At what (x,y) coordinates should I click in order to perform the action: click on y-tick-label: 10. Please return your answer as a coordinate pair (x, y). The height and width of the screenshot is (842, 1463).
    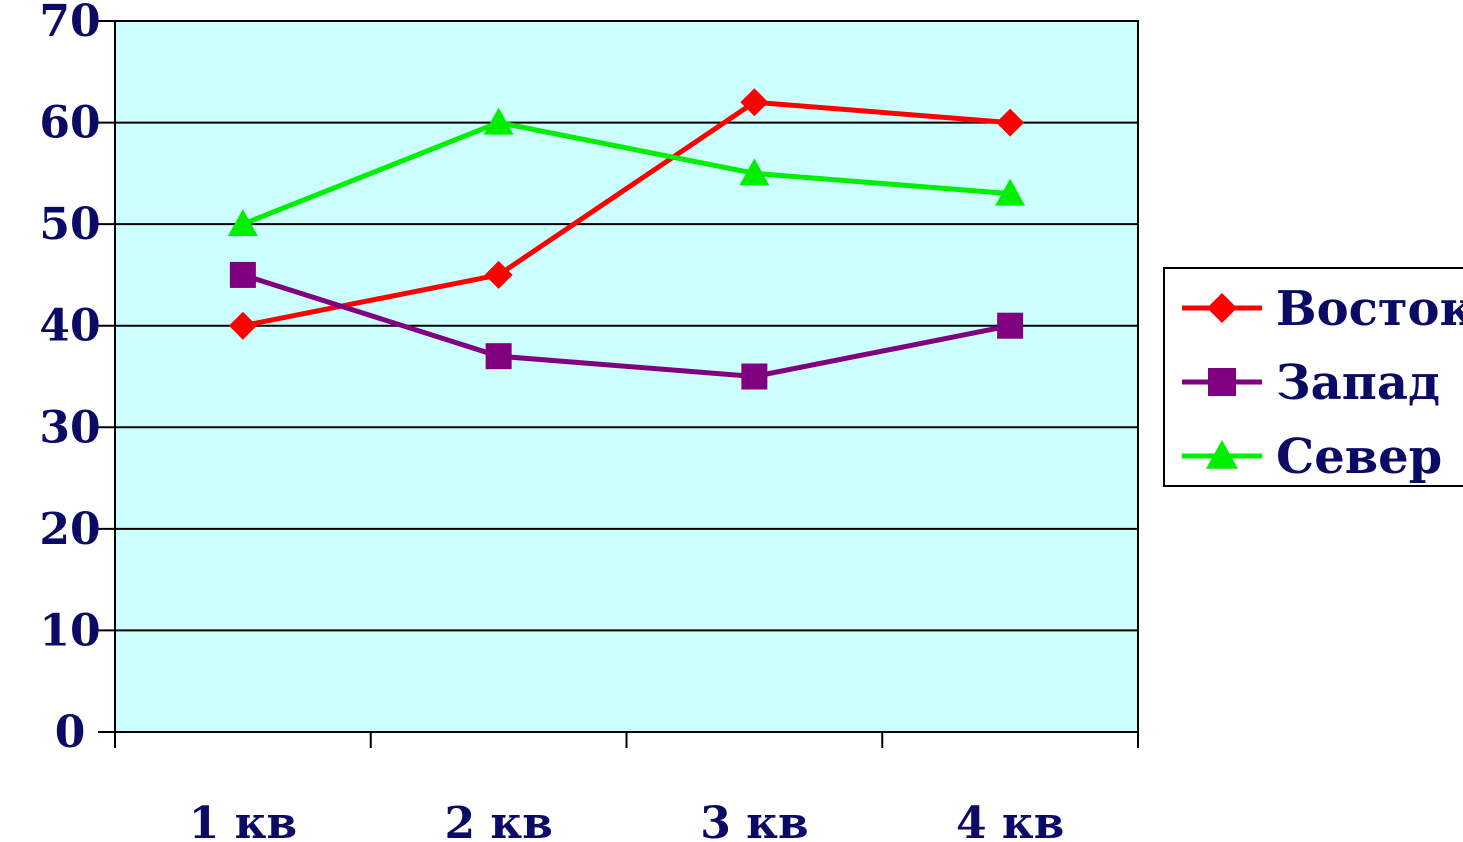
    Looking at the image, I should click on (69, 630).